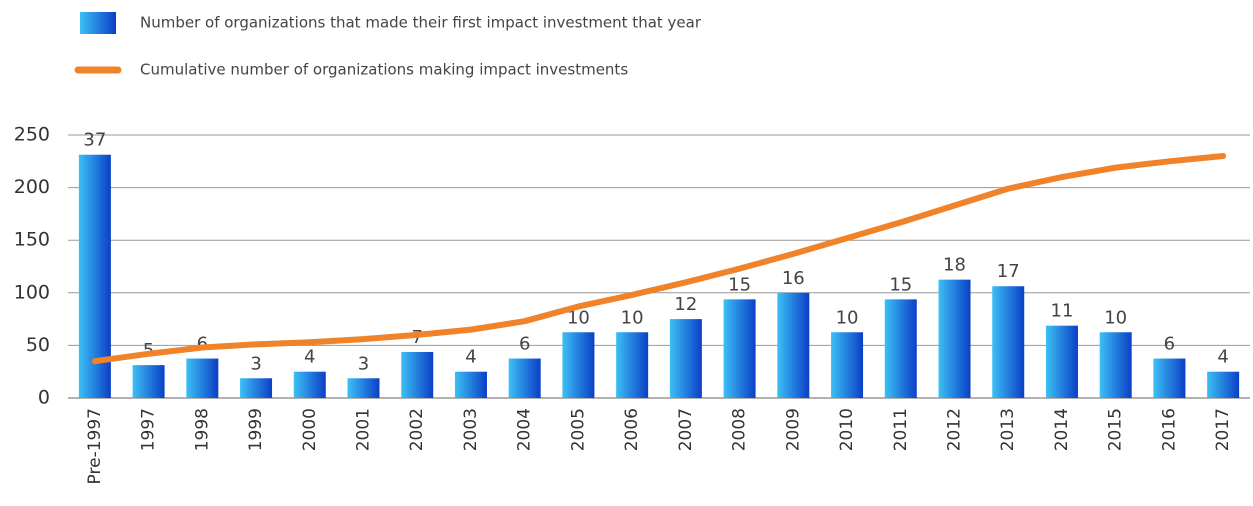  I want to click on x-tick-label: 2009, so click(793, 429).